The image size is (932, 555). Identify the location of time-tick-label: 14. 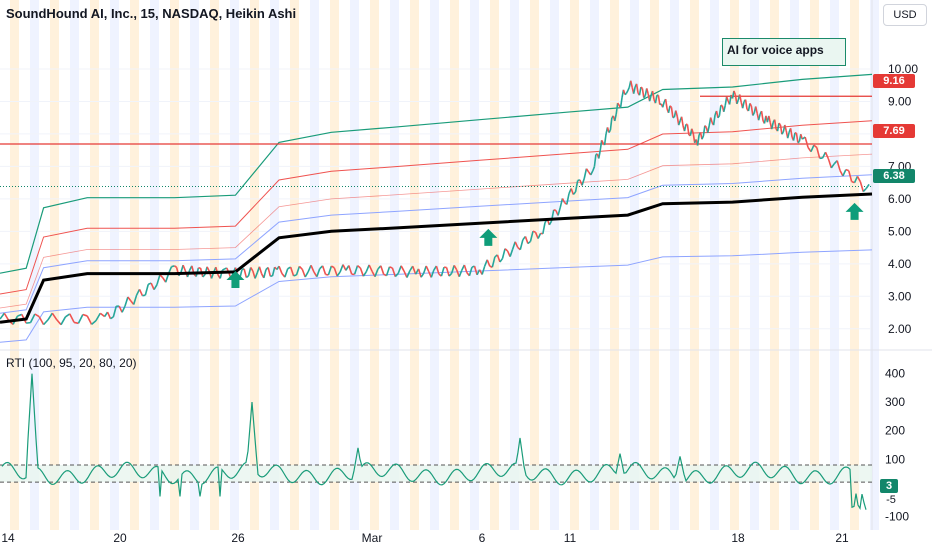
(8, 538).